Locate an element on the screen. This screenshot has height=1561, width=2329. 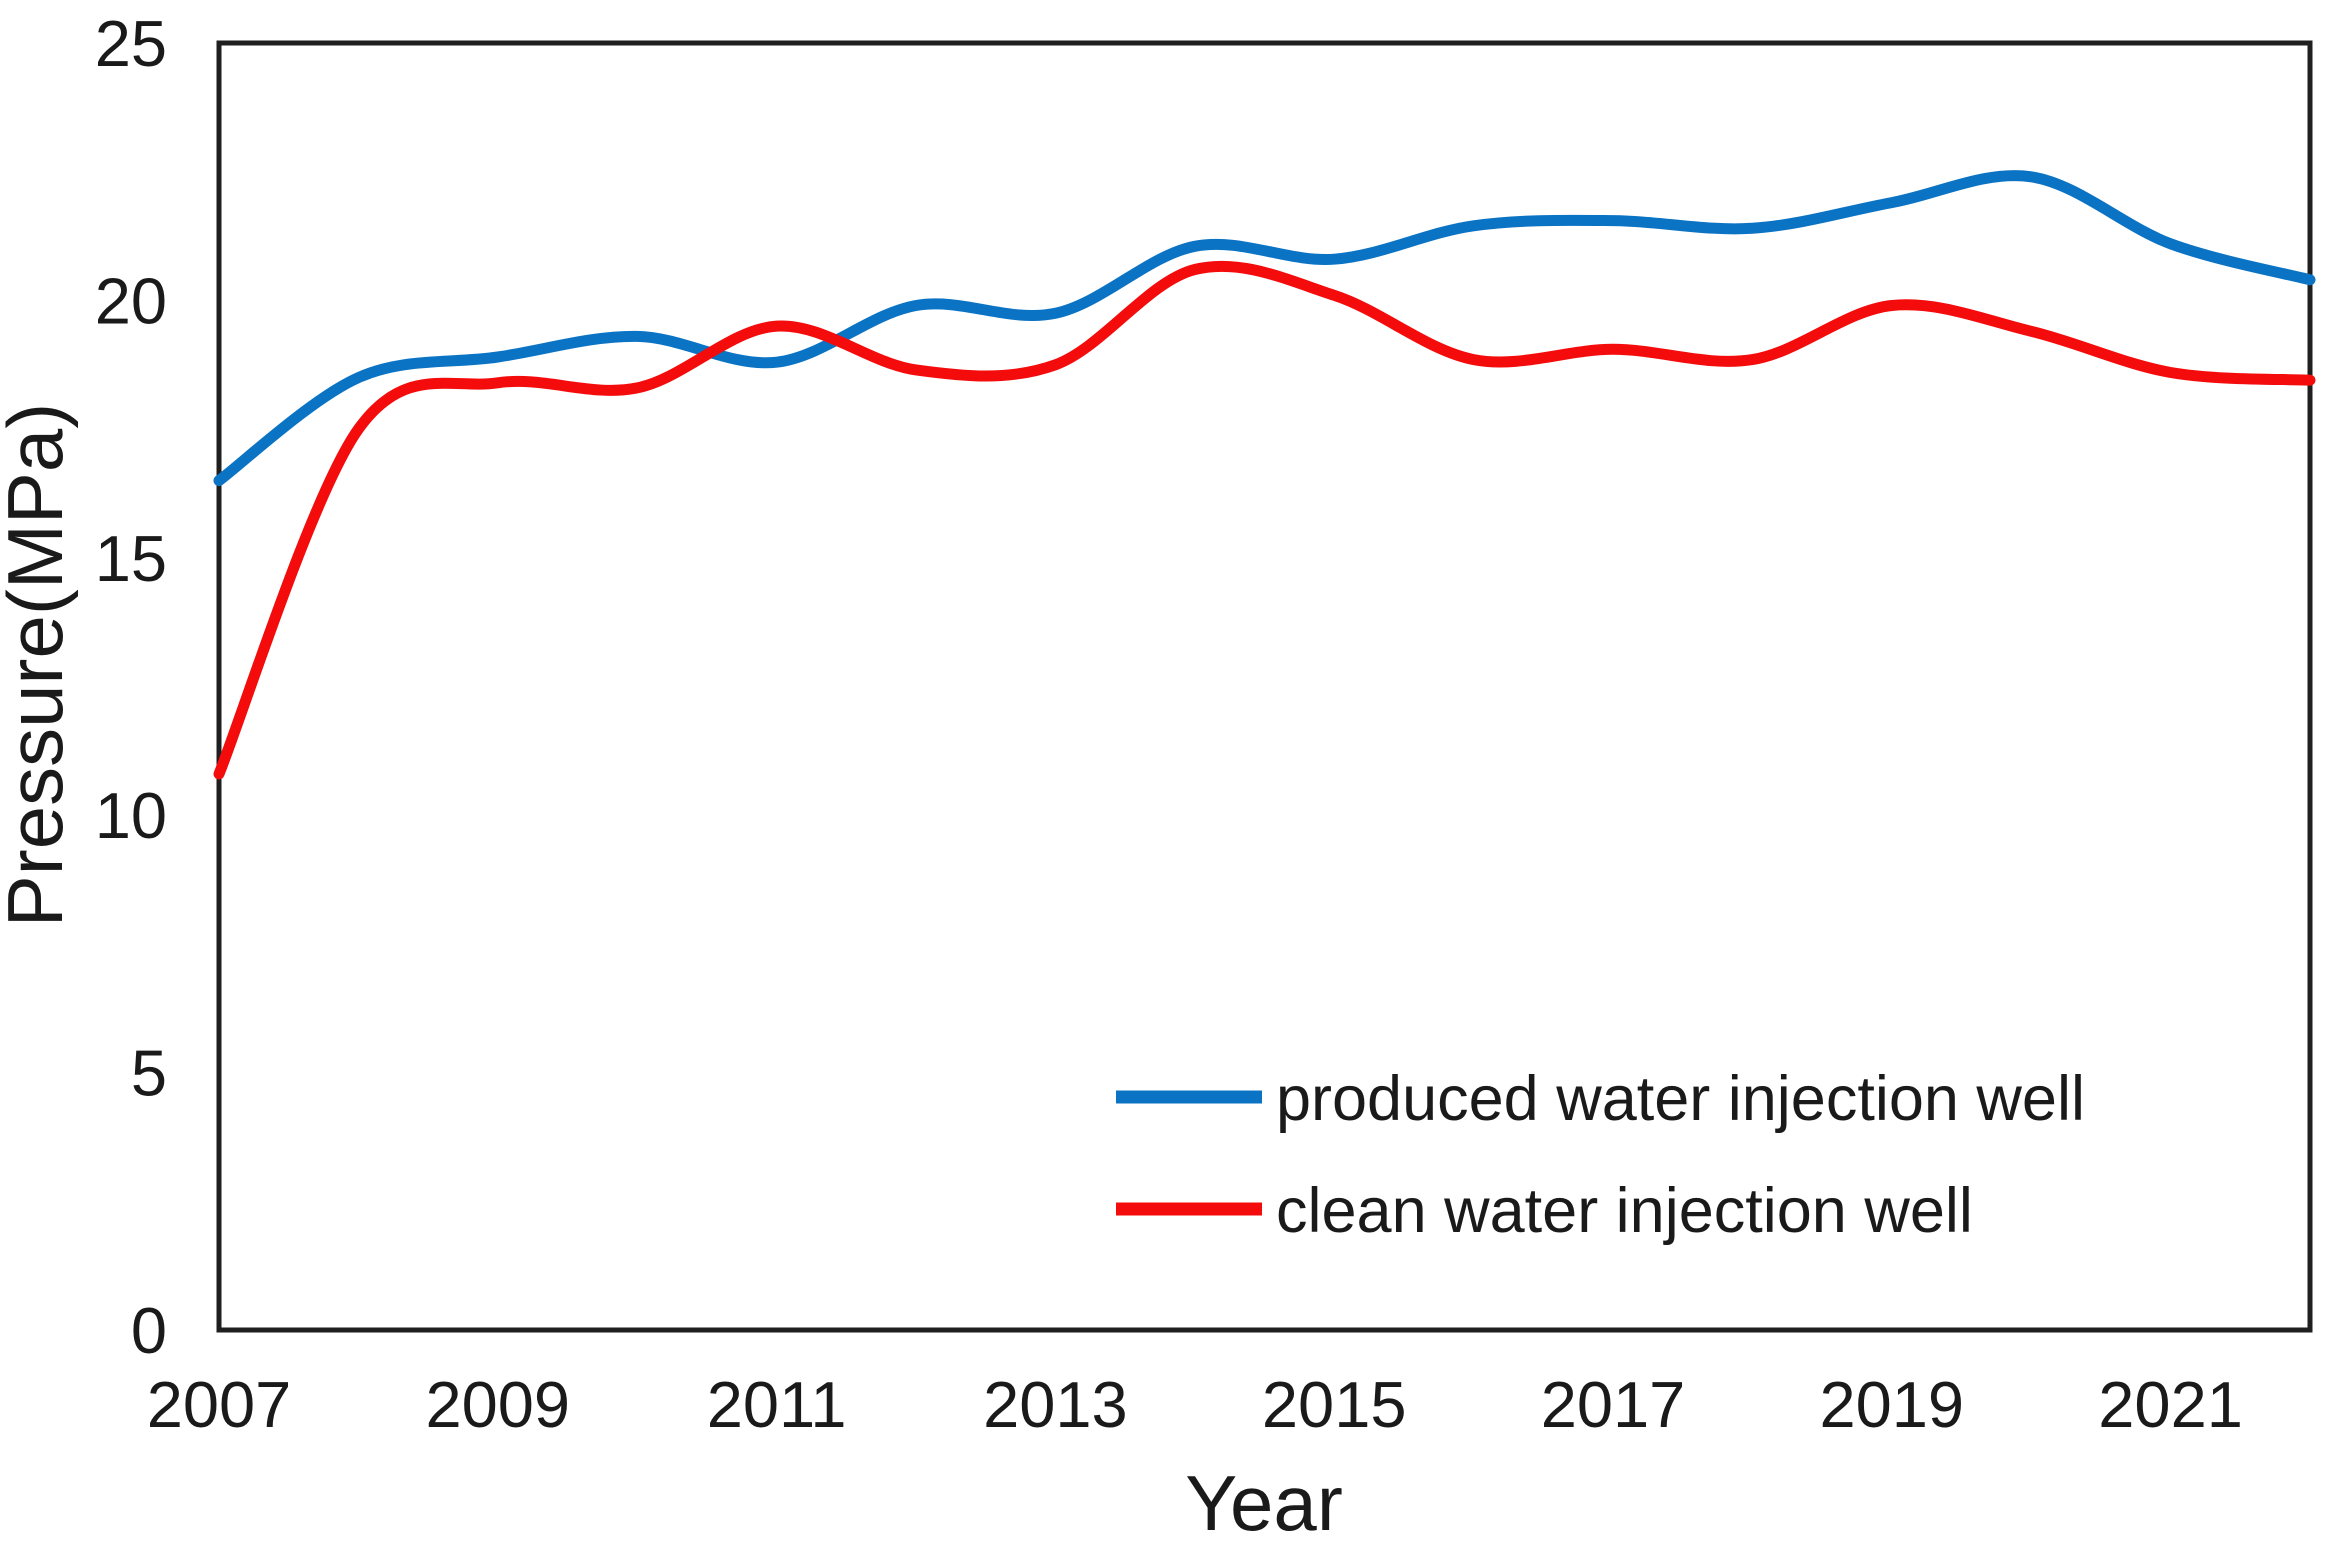
legend-label-produced-water: produced water injection well is located at coordinates (1680, 1099).